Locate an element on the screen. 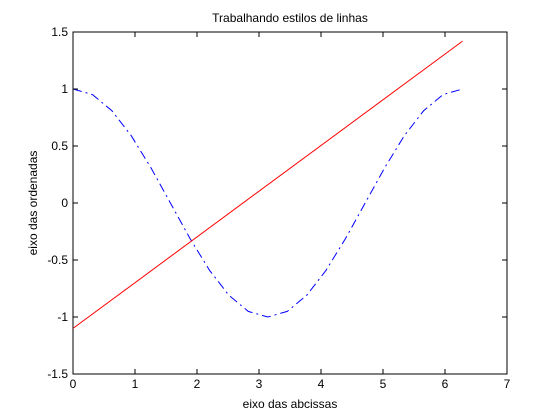 Image resolution: width=560 pixels, height=420 pixels. x-tick-label: 7 is located at coordinates (507, 384).